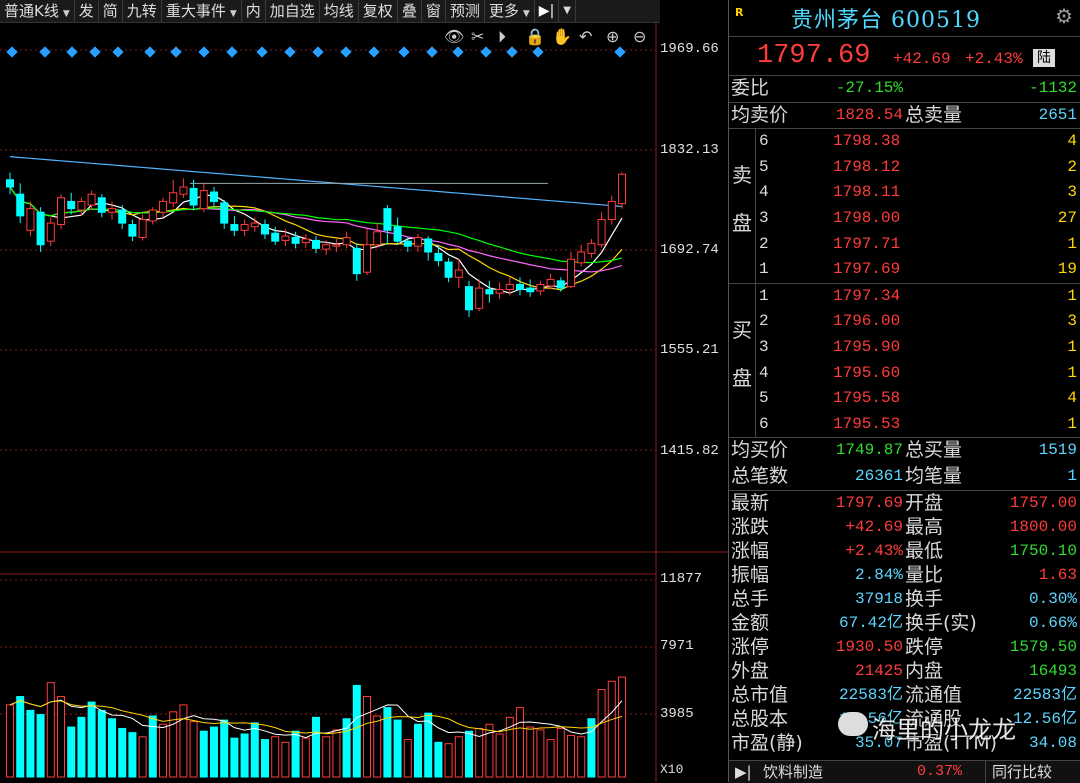 This screenshot has height=783, width=1080. I want to click on toolbar-item: 发, so click(87, 11).